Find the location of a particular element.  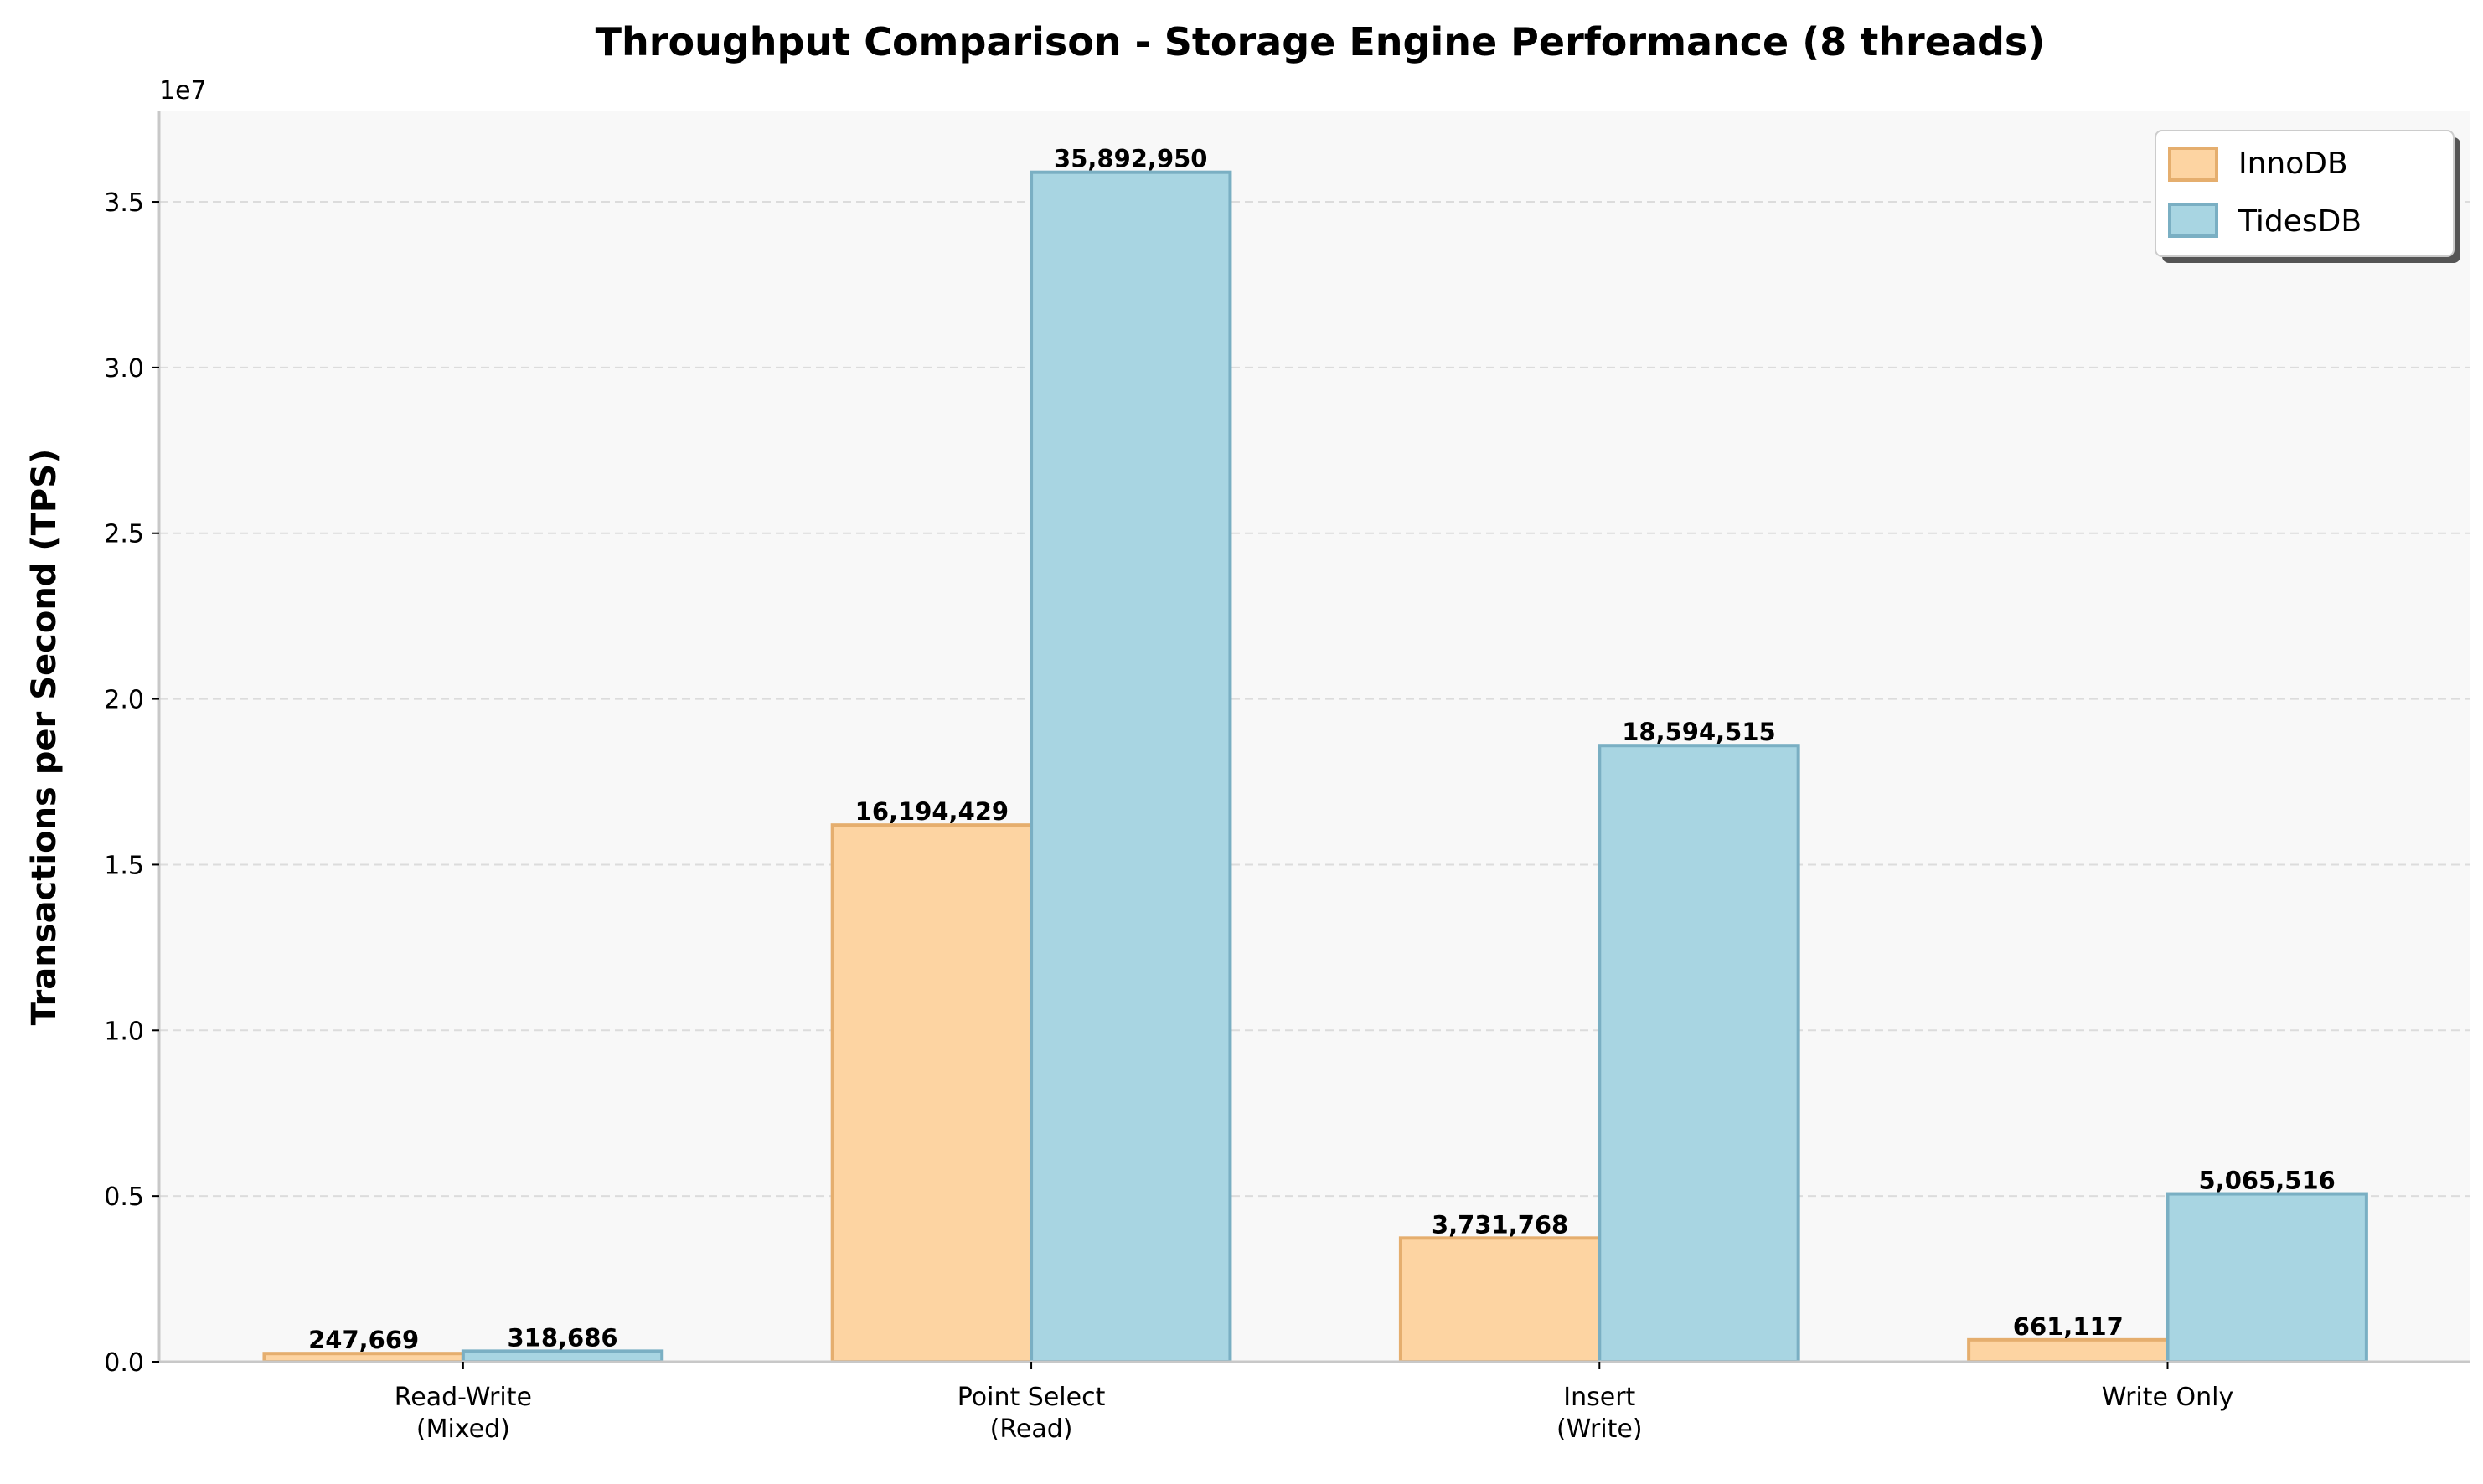

y-tick-label: 0.5 is located at coordinates (124, 1197).